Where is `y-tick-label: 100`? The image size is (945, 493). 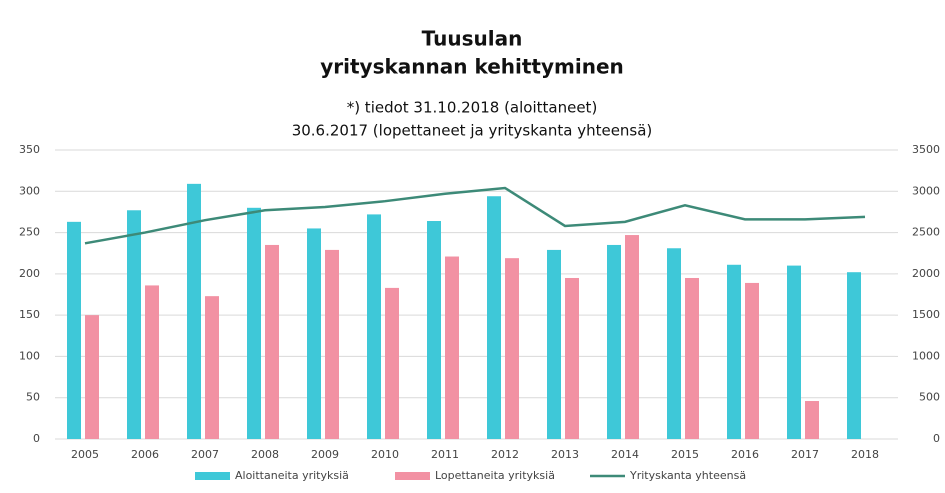 y-tick-label: 100 is located at coordinates (29, 355).